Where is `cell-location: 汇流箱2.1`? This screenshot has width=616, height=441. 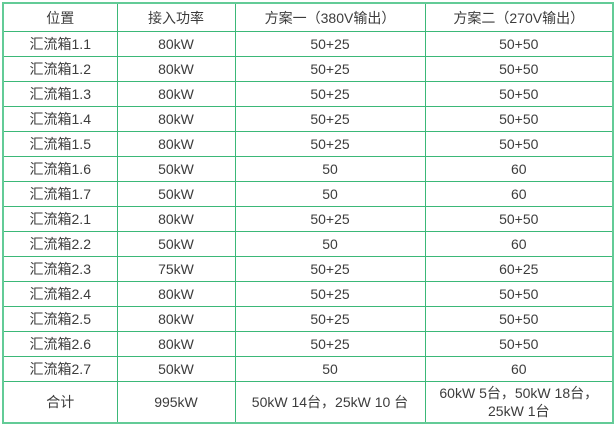 cell-location: 汇流箱2.1 is located at coordinates (60, 219).